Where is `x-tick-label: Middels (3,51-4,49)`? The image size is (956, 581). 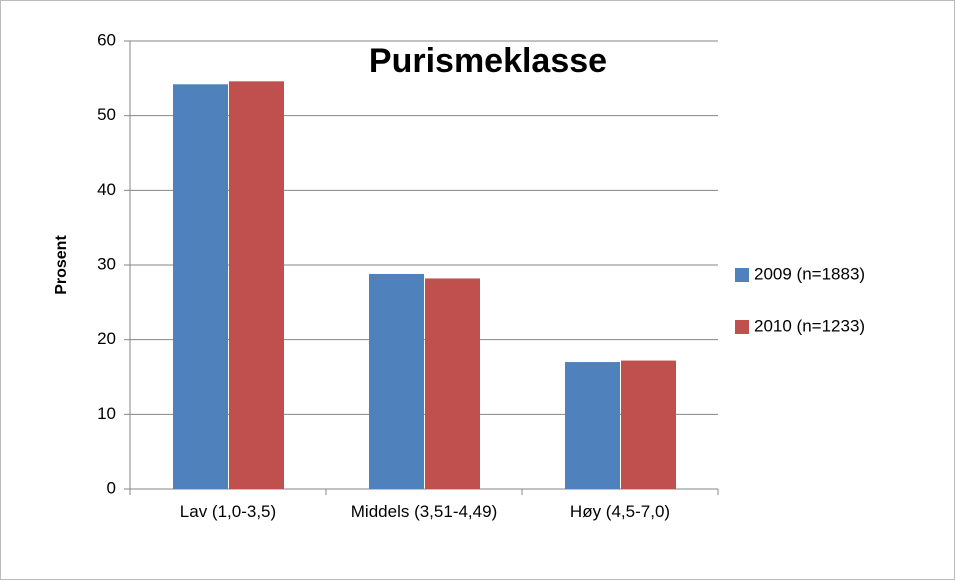 x-tick-label: Middels (3,51-4,49) is located at coordinates (424, 511).